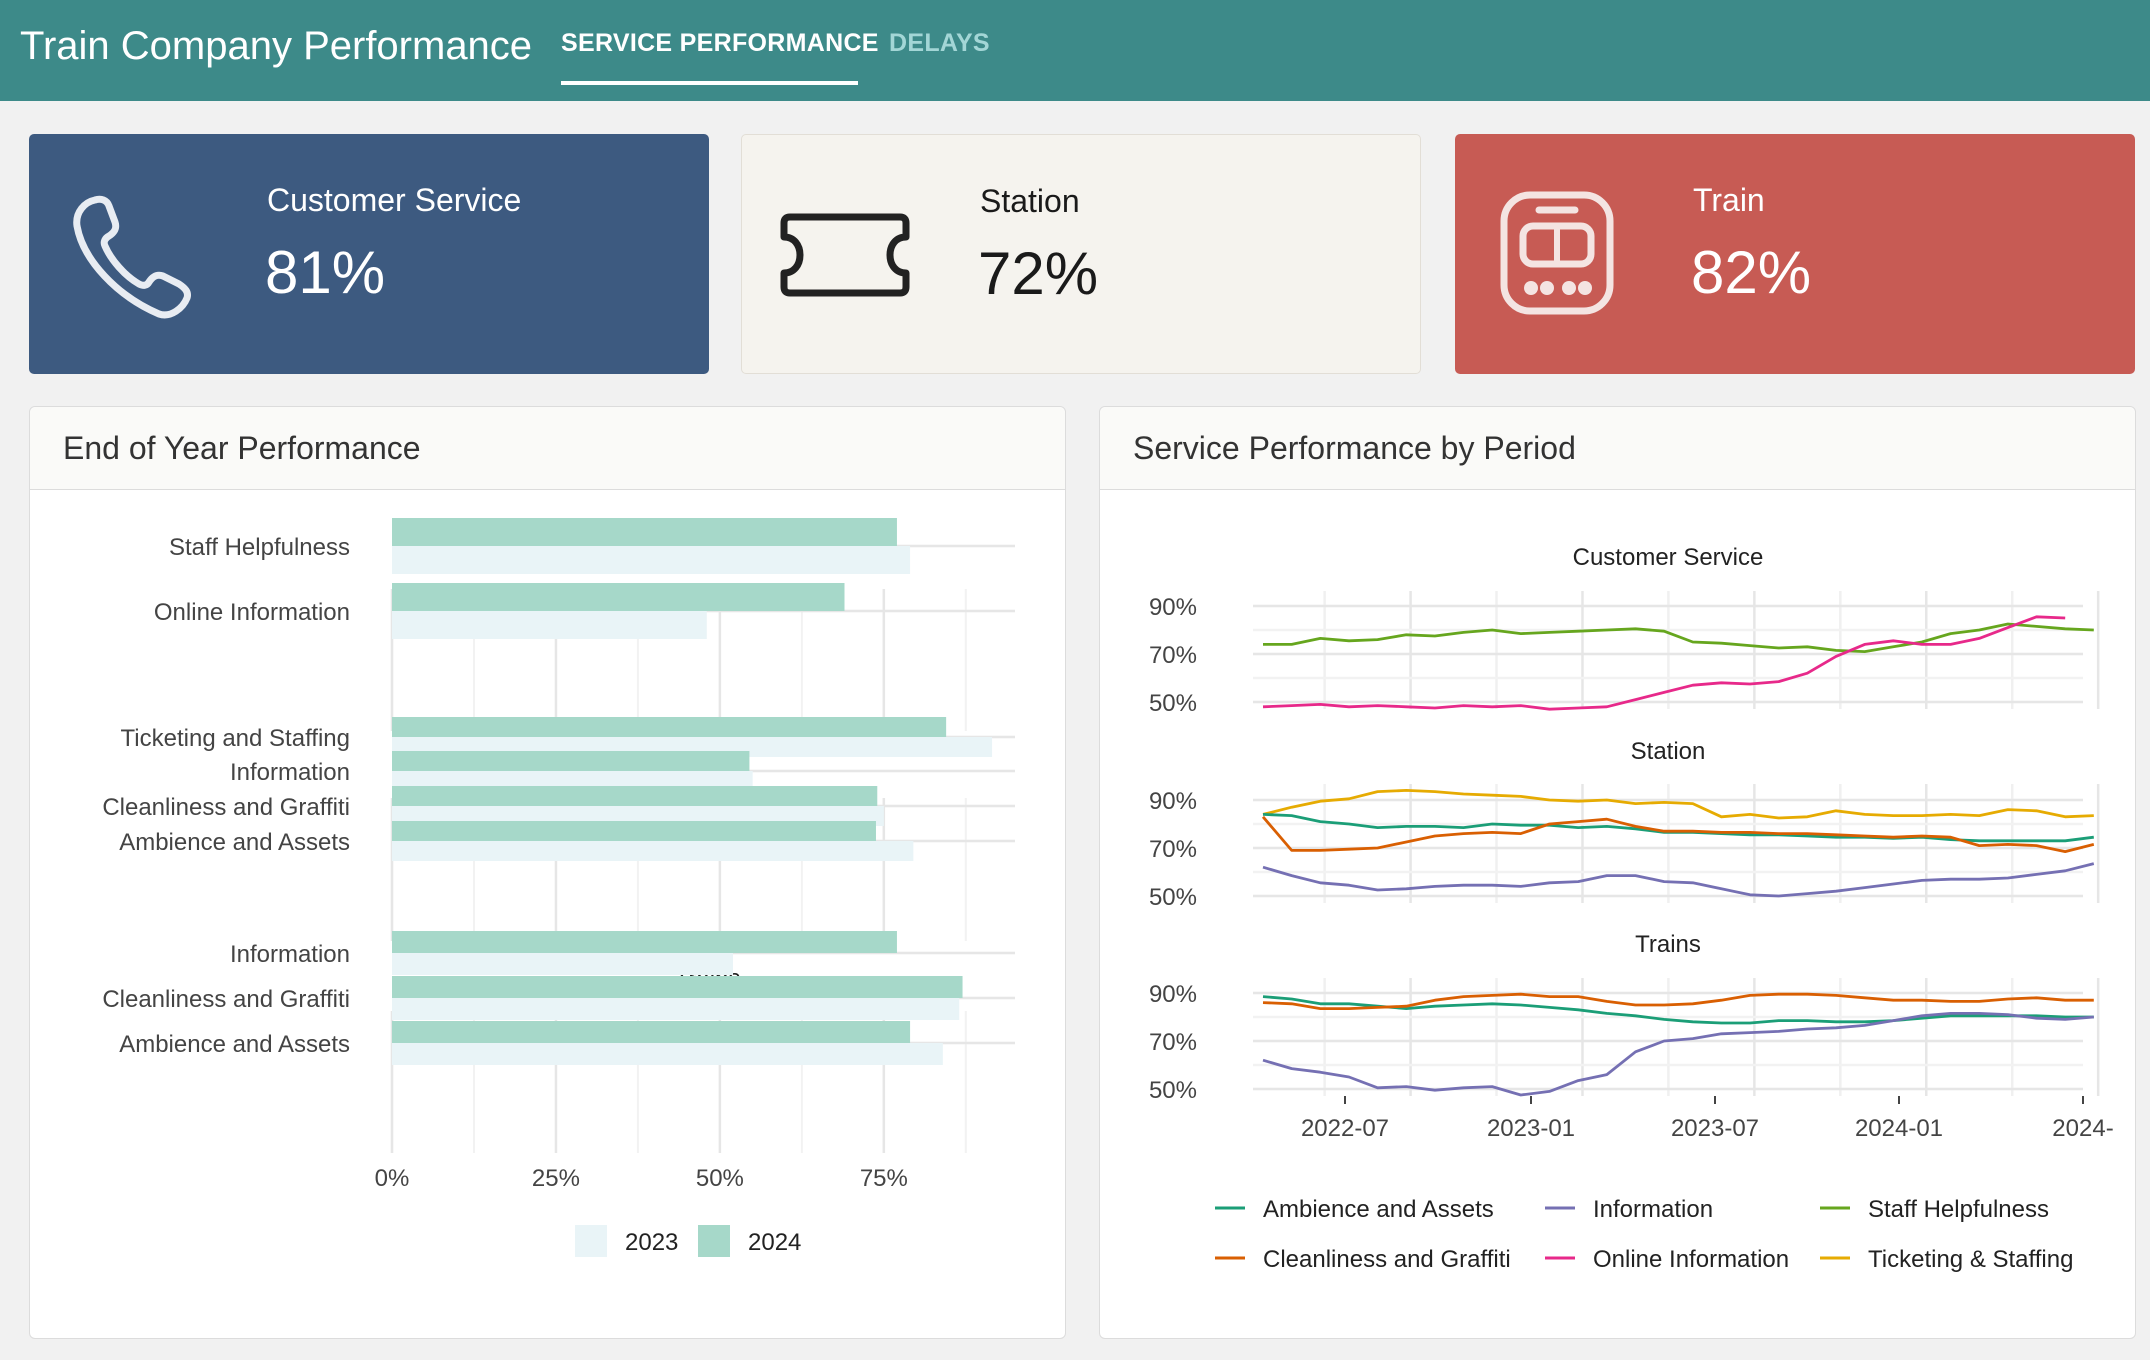  I want to click on category-label: Online Information, so click(252, 612).